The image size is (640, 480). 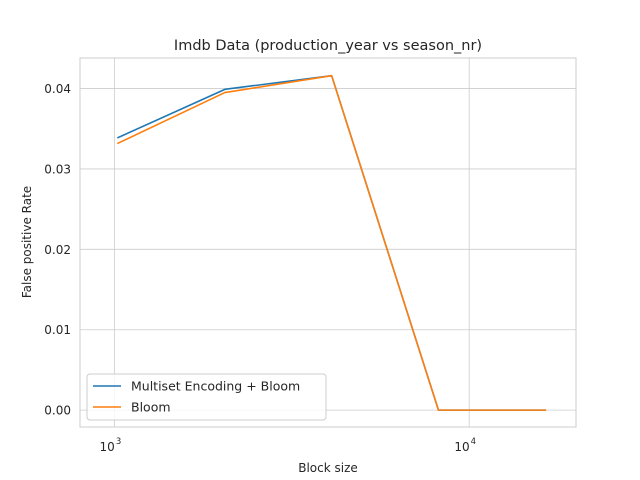 I want to click on legend-label-multiset: Multiset Encoding + Bloom, so click(x=215, y=386).